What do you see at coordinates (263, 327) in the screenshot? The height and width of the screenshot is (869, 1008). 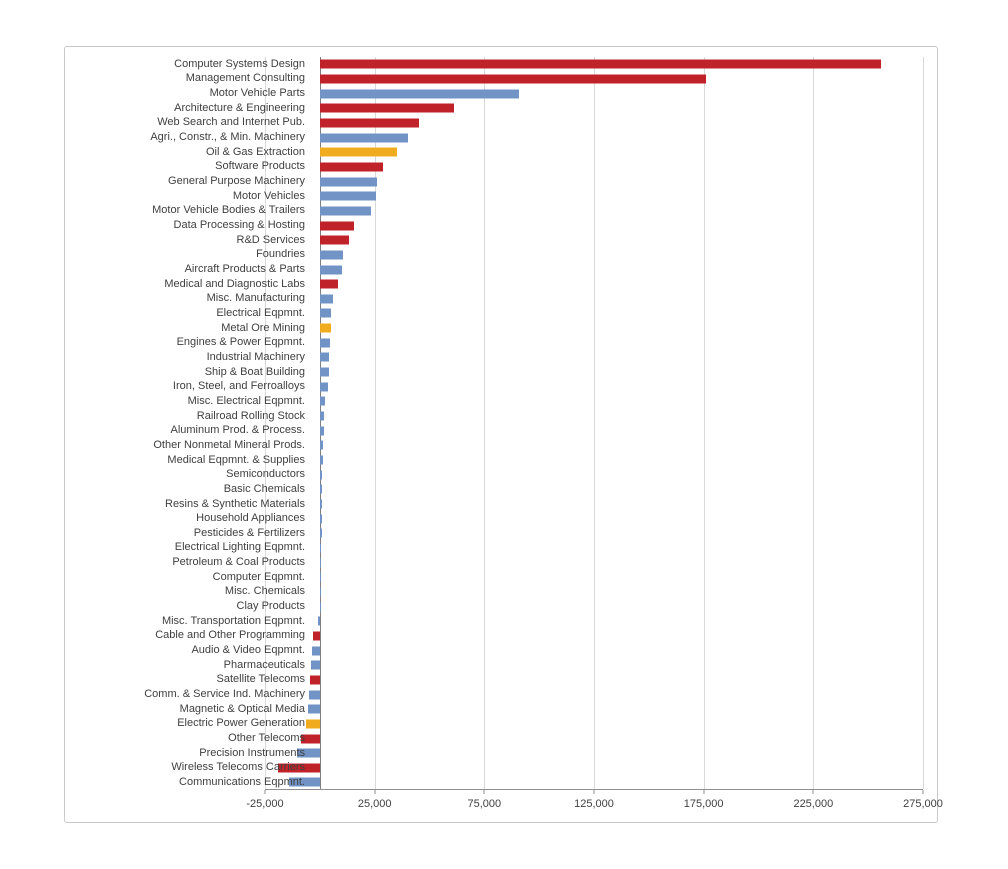 I see `category-label: Metal Ore Mining` at bounding box center [263, 327].